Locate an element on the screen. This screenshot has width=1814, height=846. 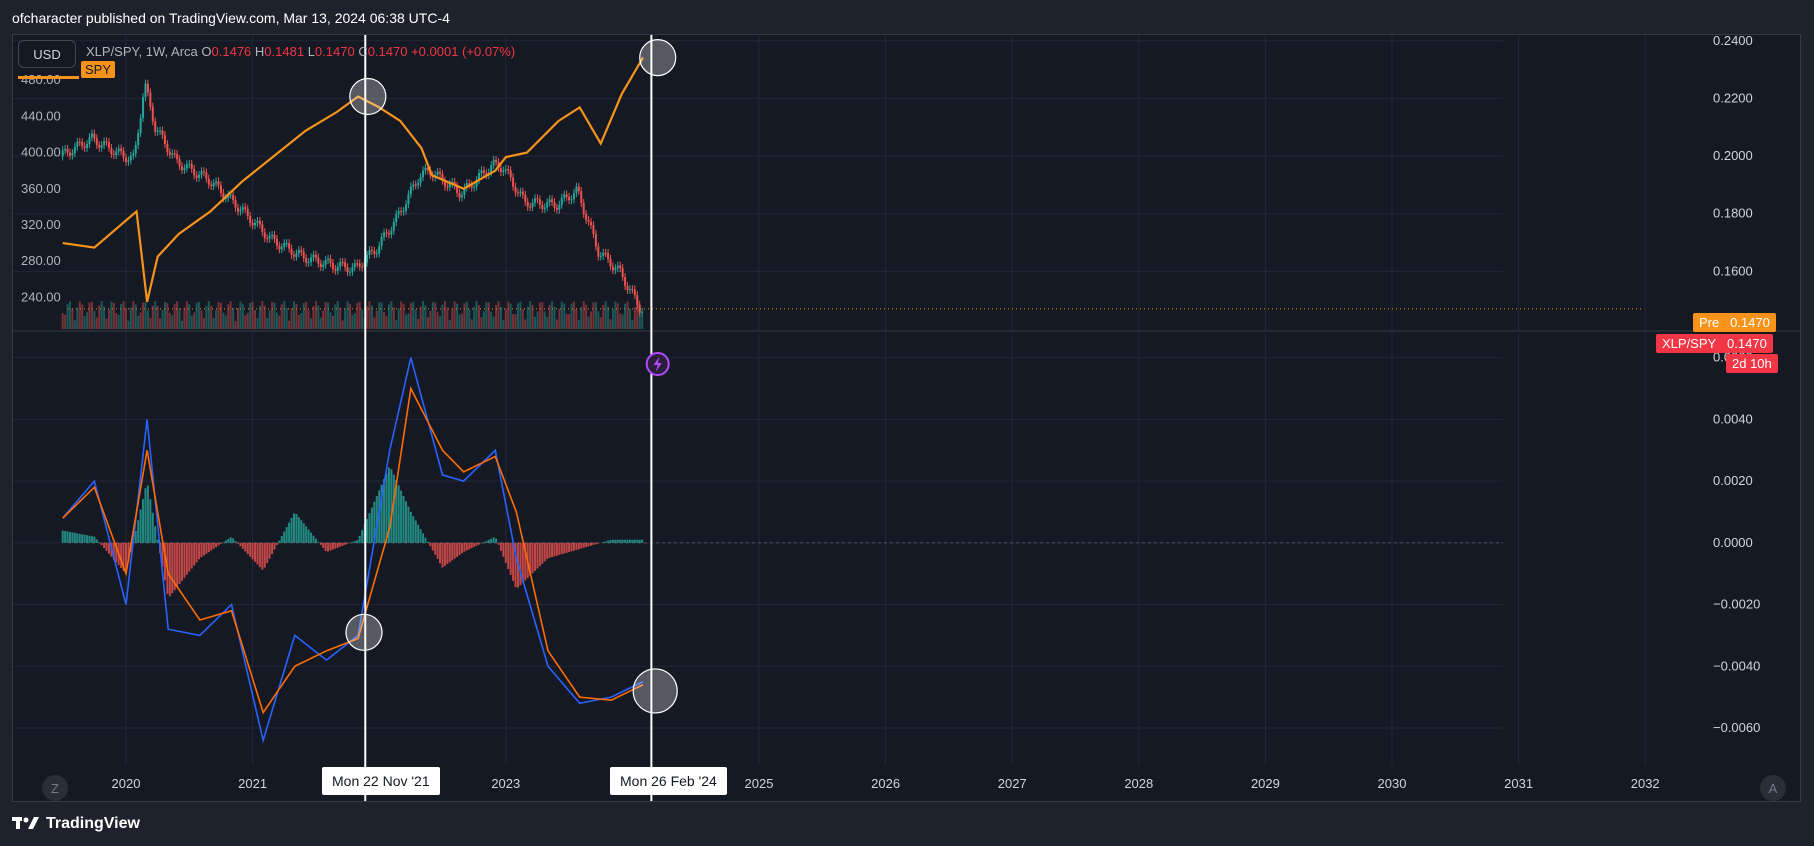
macd-axis-tick-0.0000: 0.0000 is located at coordinates (1733, 542).